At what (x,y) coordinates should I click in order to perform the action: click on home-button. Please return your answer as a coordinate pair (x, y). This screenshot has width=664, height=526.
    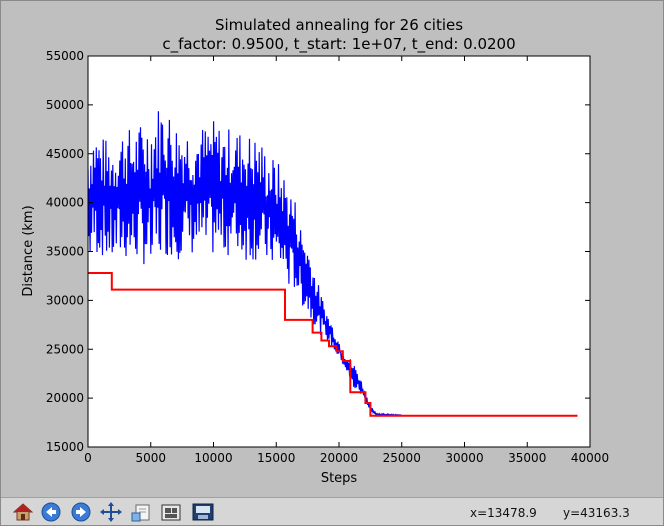
    Looking at the image, I should click on (23, 512).